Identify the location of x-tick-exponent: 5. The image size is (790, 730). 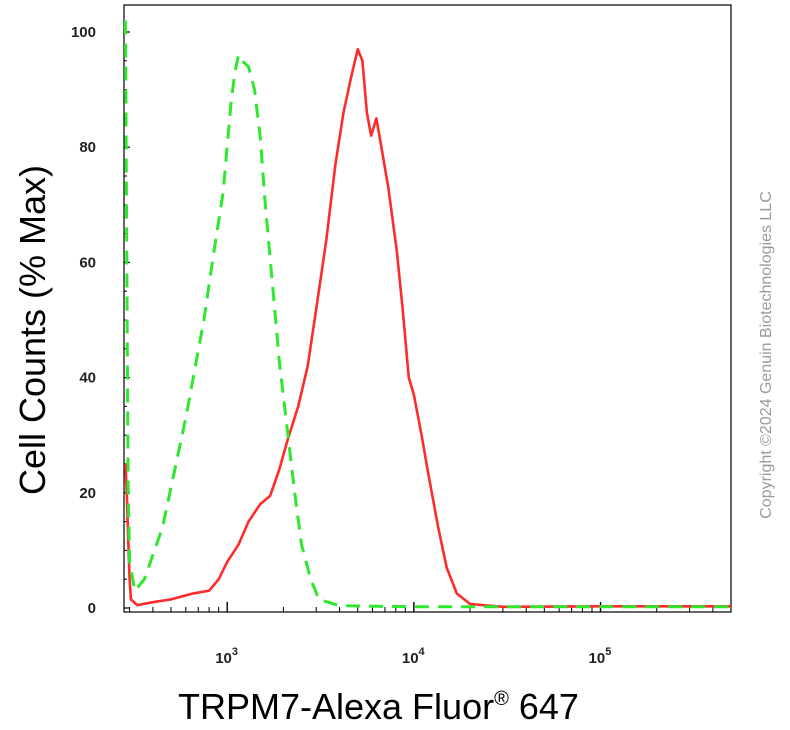
(608, 652).